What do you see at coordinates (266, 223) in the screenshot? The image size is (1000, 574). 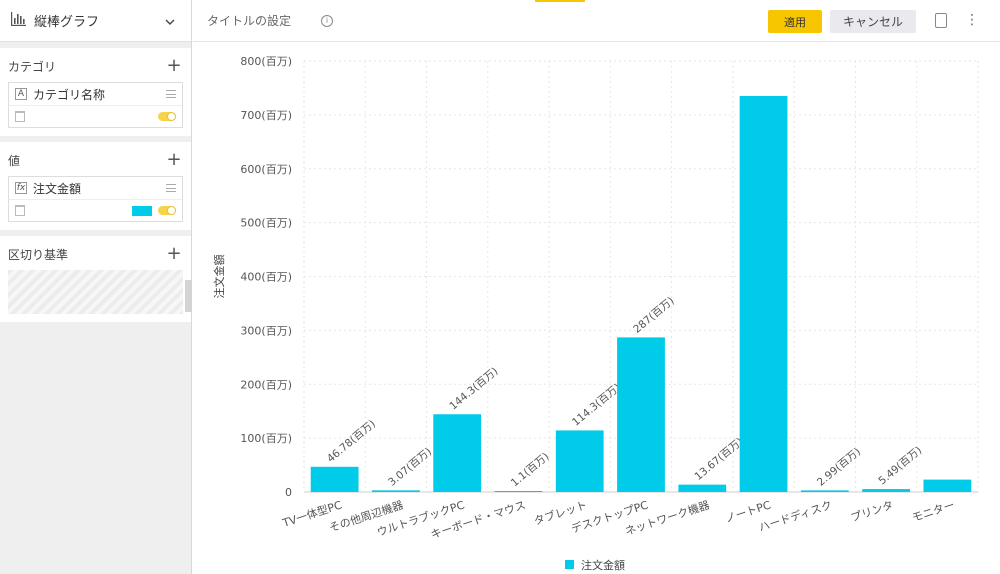 I see `y-tick-label: 500(百万)` at bounding box center [266, 223].